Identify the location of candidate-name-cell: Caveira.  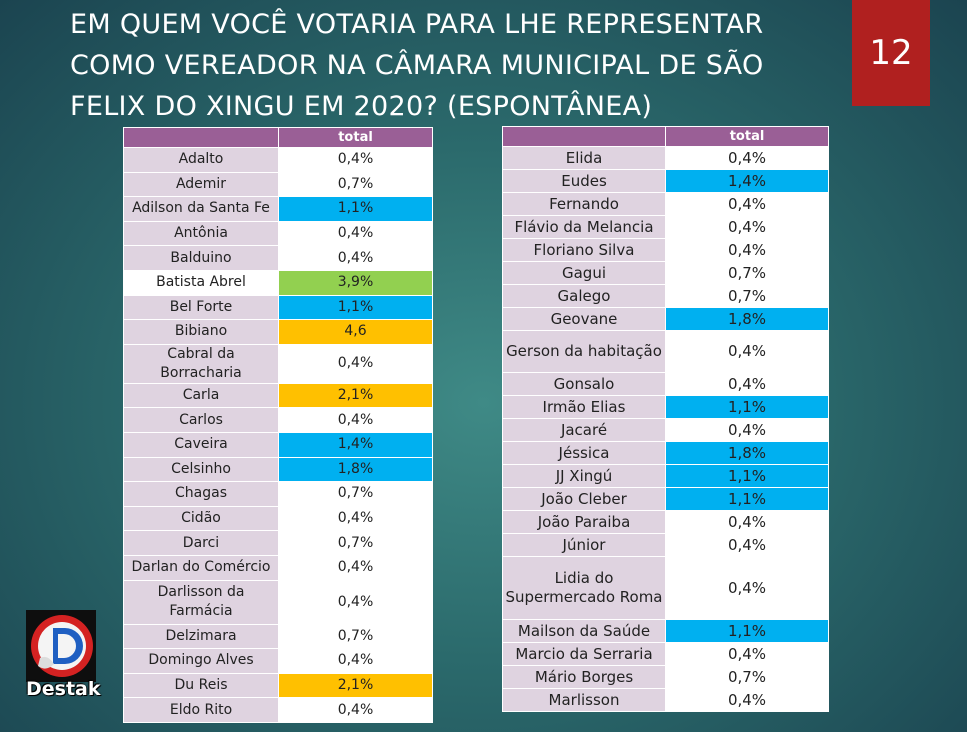
(201, 444).